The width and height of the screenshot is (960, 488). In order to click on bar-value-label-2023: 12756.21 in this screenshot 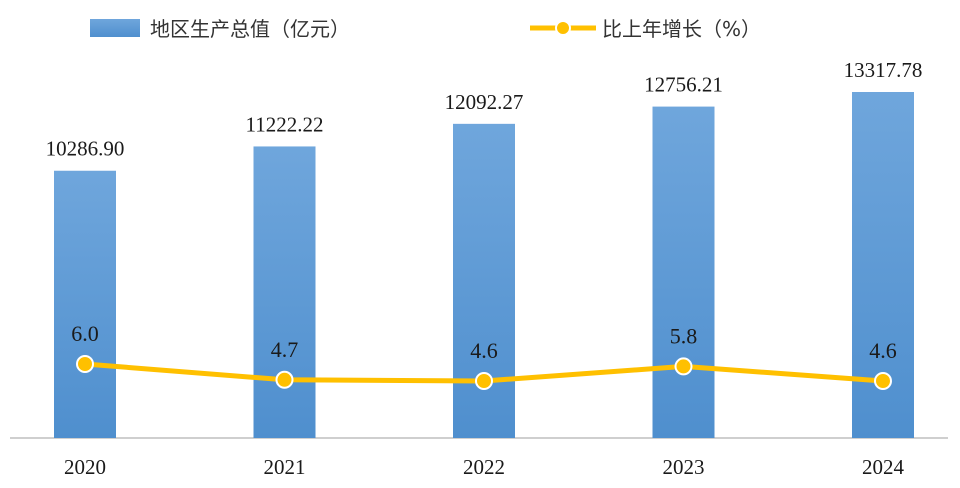, I will do `click(683, 85)`.